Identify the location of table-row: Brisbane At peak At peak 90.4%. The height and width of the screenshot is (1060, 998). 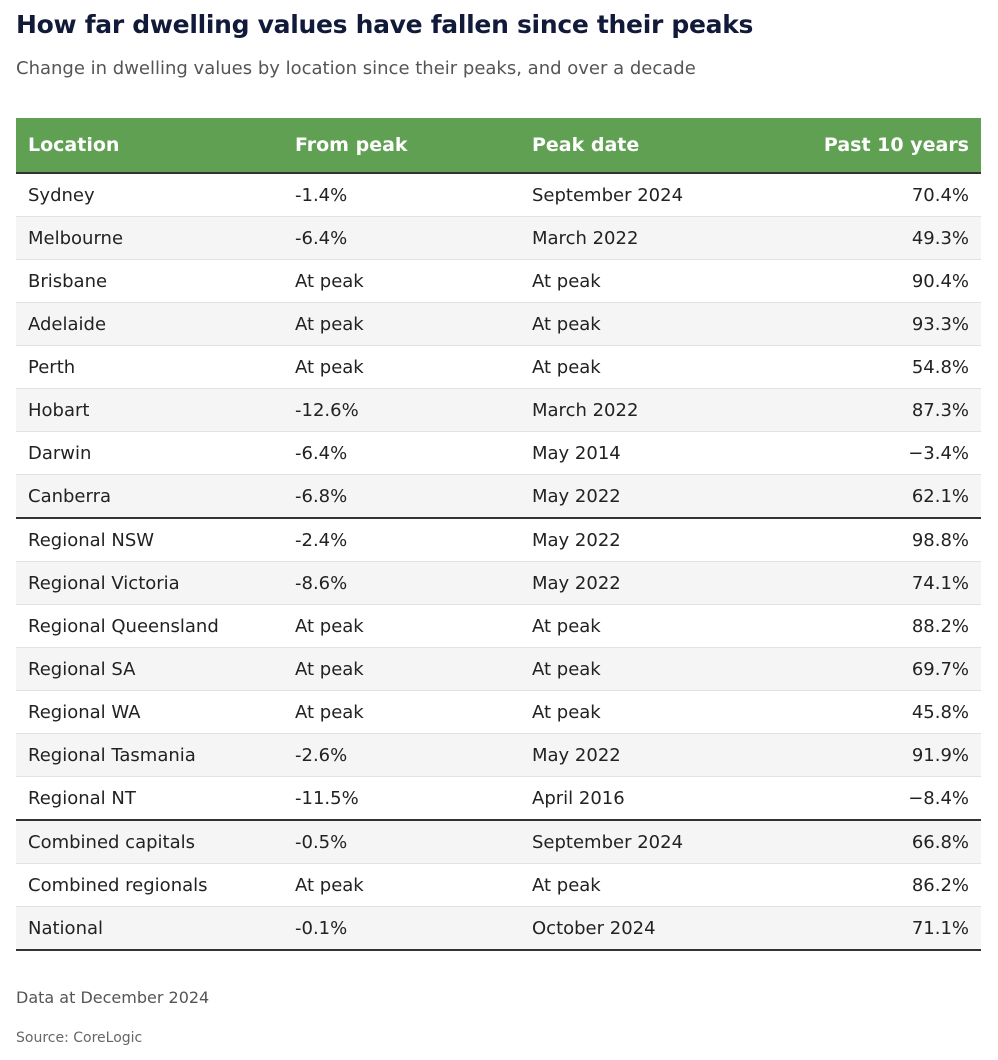
(498, 281).